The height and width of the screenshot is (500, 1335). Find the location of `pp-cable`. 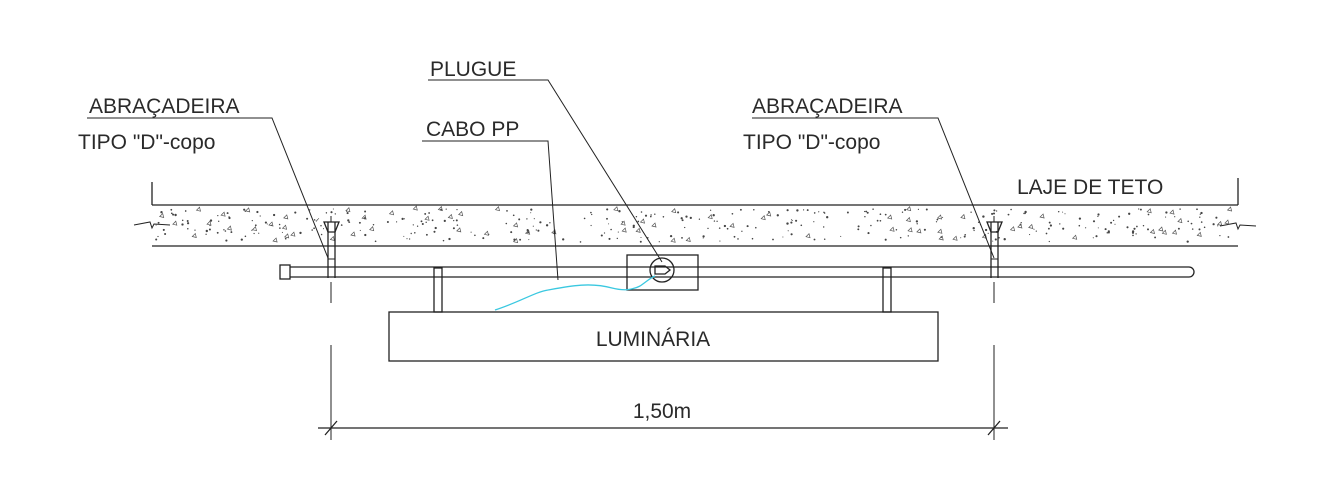

pp-cable is located at coordinates (575, 293).